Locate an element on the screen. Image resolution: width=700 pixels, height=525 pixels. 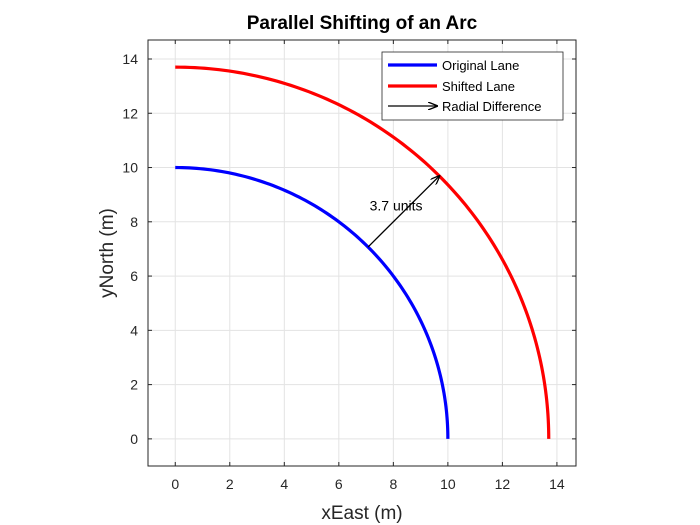
y-tick-labels: 0 2 4 6 8 10 12 14 is located at coordinates (130, 249).